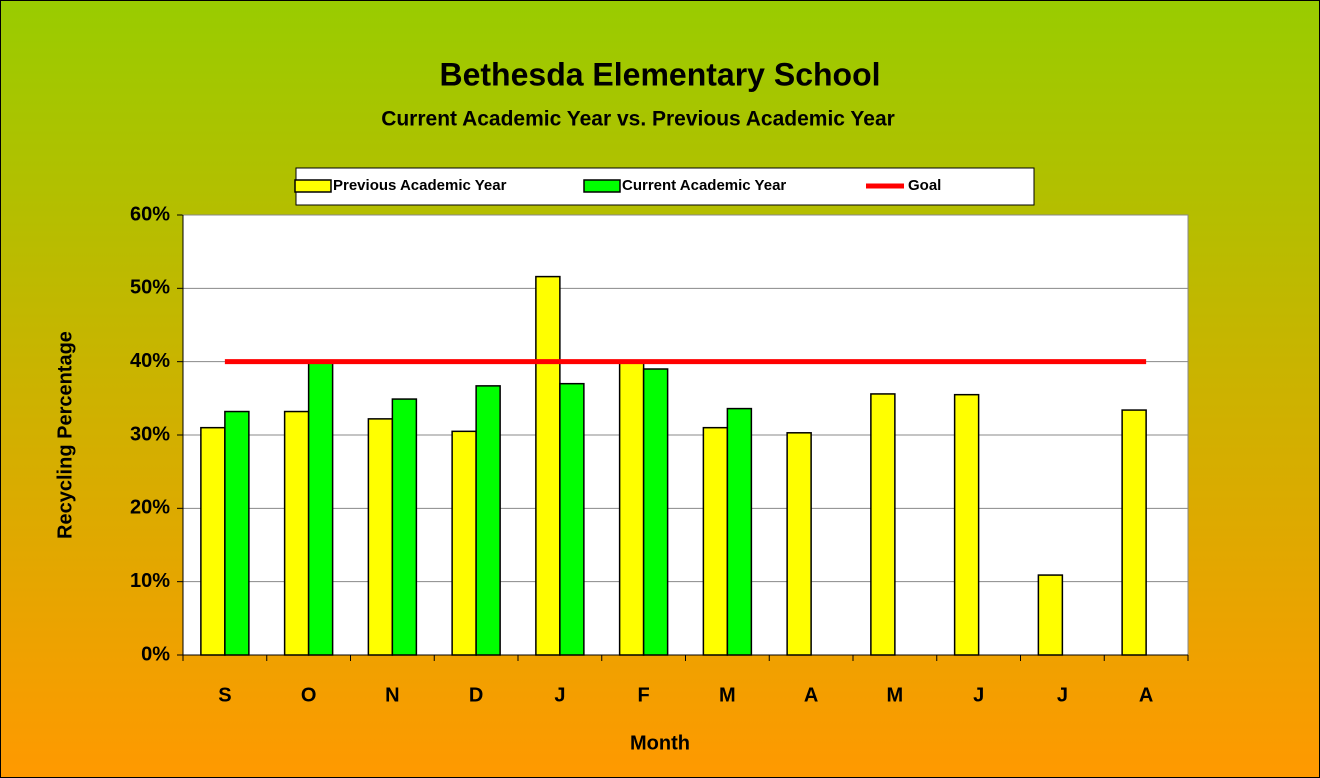  What do you see at coordinates (660, 743) in the screenshot?
I see `x-axis-label: Month` at bounding box center [660, 743].